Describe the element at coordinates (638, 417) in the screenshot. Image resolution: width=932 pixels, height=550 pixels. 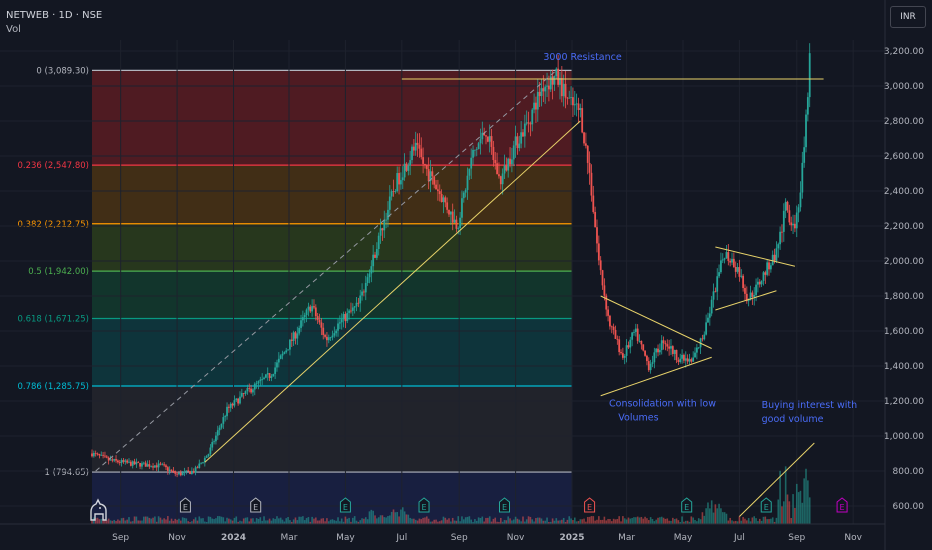
I see `annotation-text: Volumes` at that location.